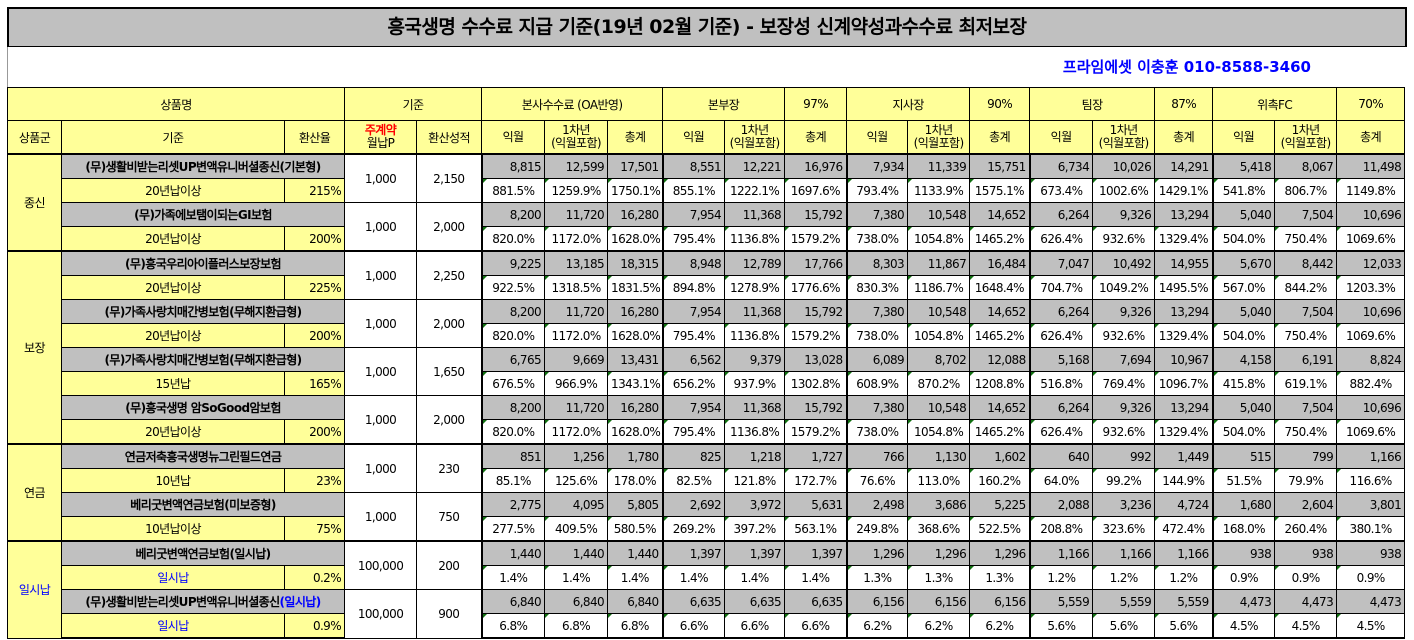 This screenshot has width=1414, height=640. I want to click on product-name: (무)흥국우리아이플러스보장보험, so click(203, 263).